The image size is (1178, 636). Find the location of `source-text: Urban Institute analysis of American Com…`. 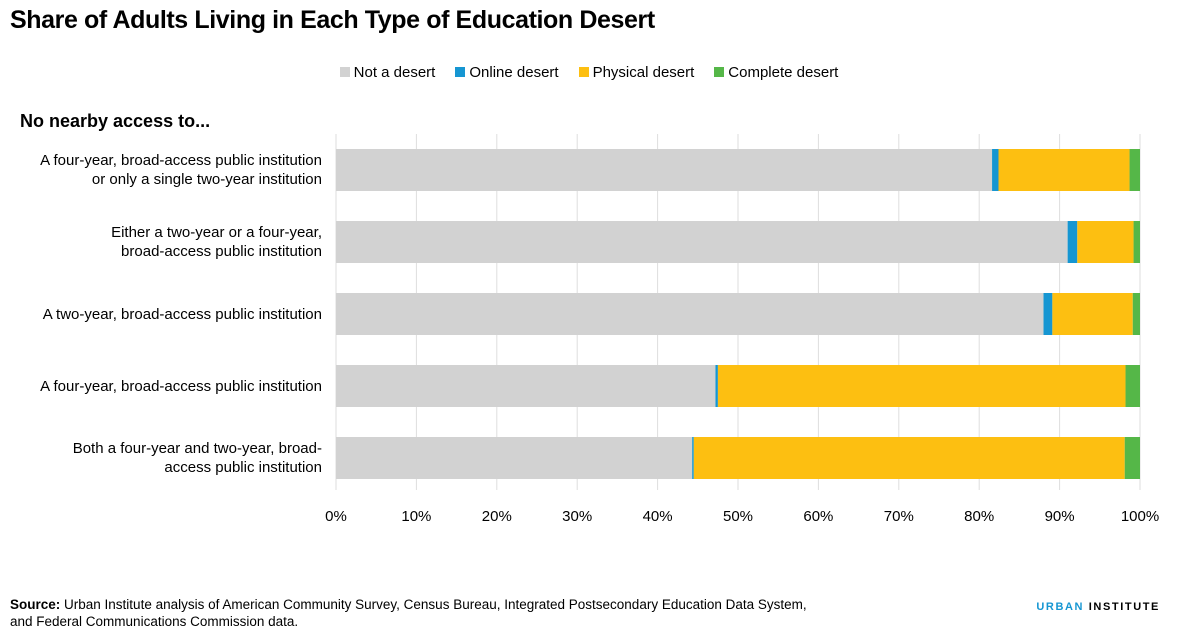

source-text: Urban Institute analysis of American Com… is located at coordinates (408, 613).